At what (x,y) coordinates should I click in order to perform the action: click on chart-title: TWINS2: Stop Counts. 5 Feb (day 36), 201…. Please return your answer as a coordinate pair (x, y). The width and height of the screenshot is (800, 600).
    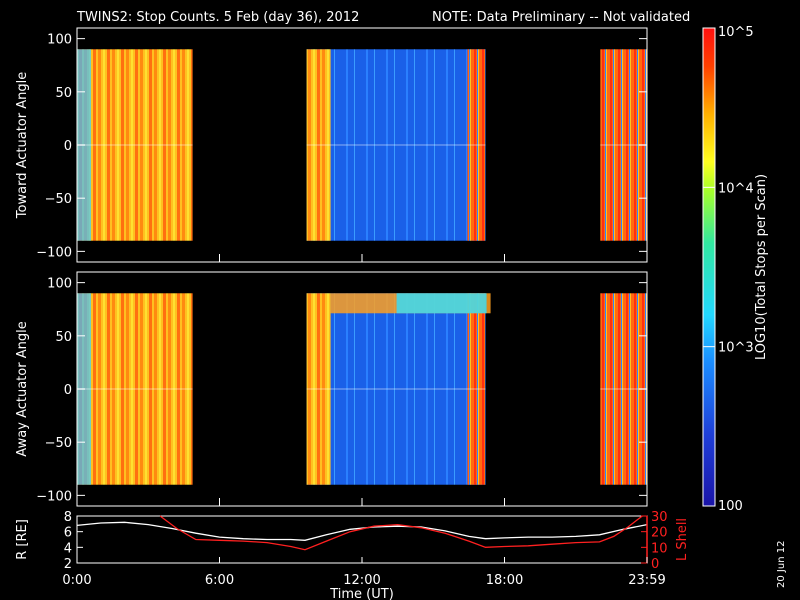
    Looking at the image, I should click on (217, 17).